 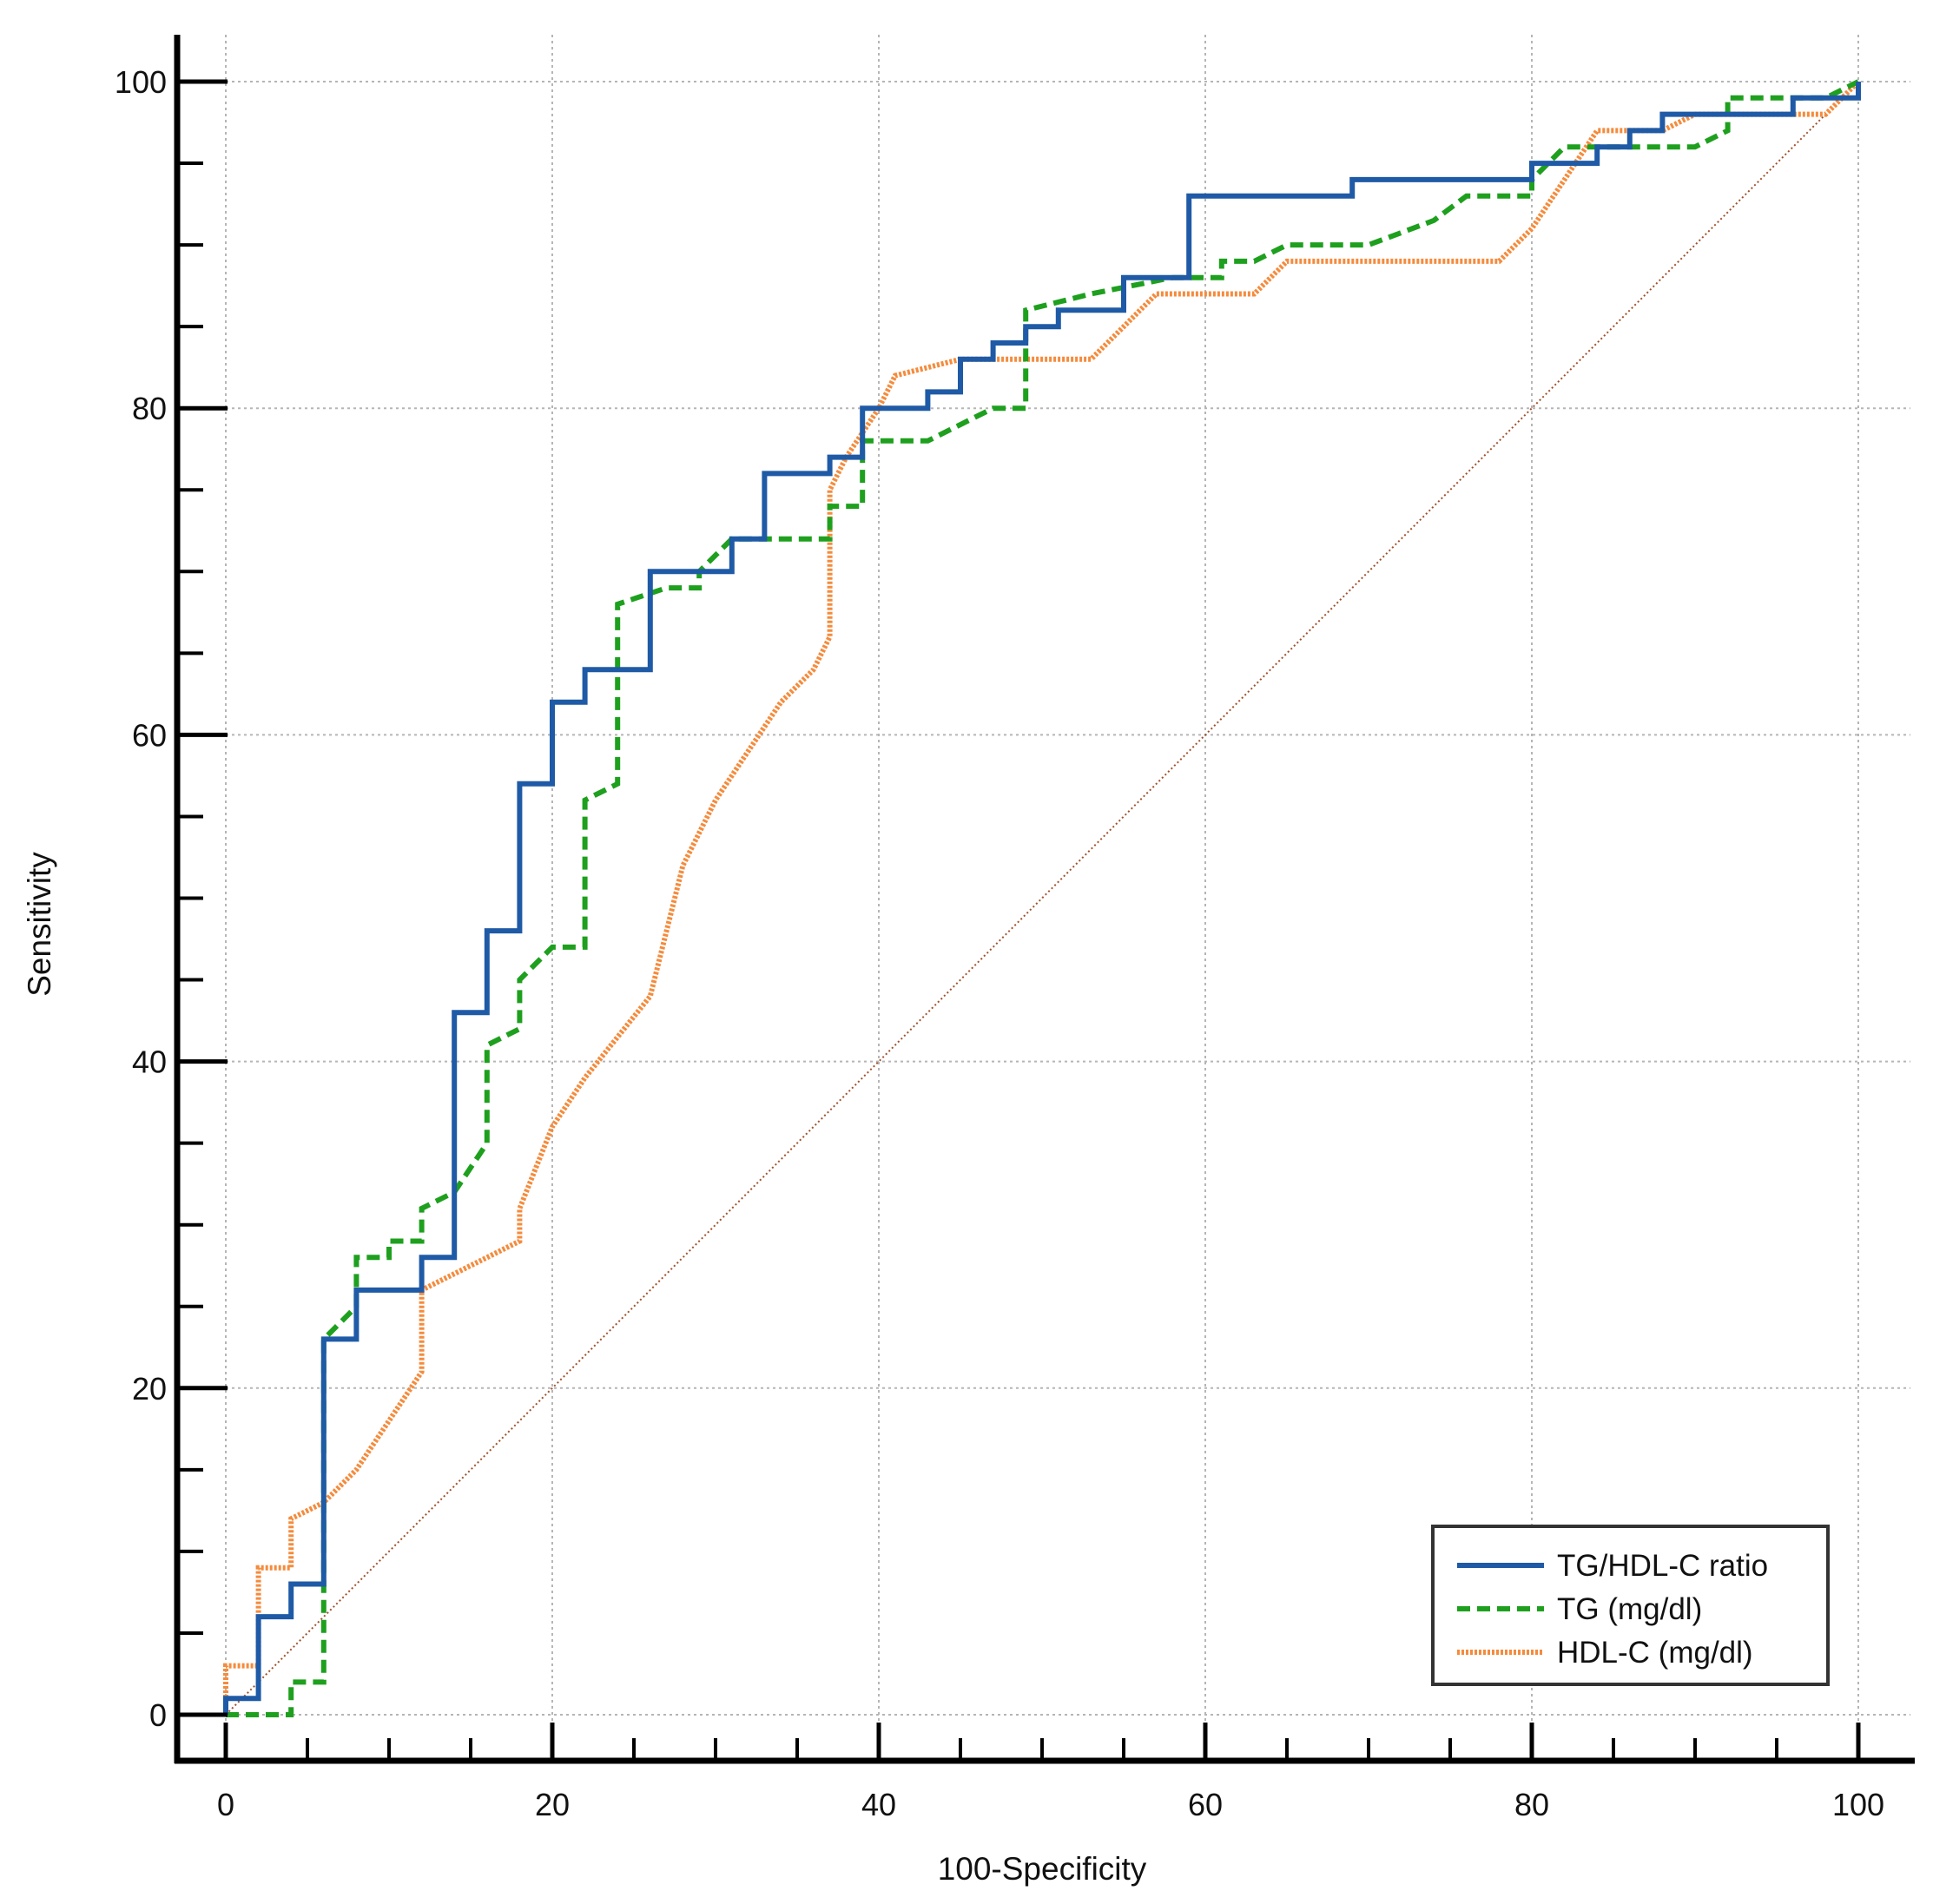 I want to click on x-tick-label-20: 20, so click(x=552, y=1804).